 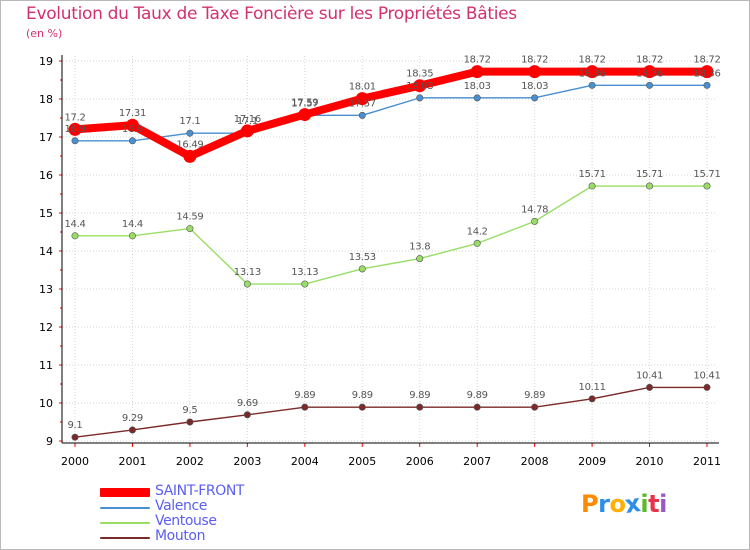 I want to click on data-label: 10.41, so click(x=649, y=375).